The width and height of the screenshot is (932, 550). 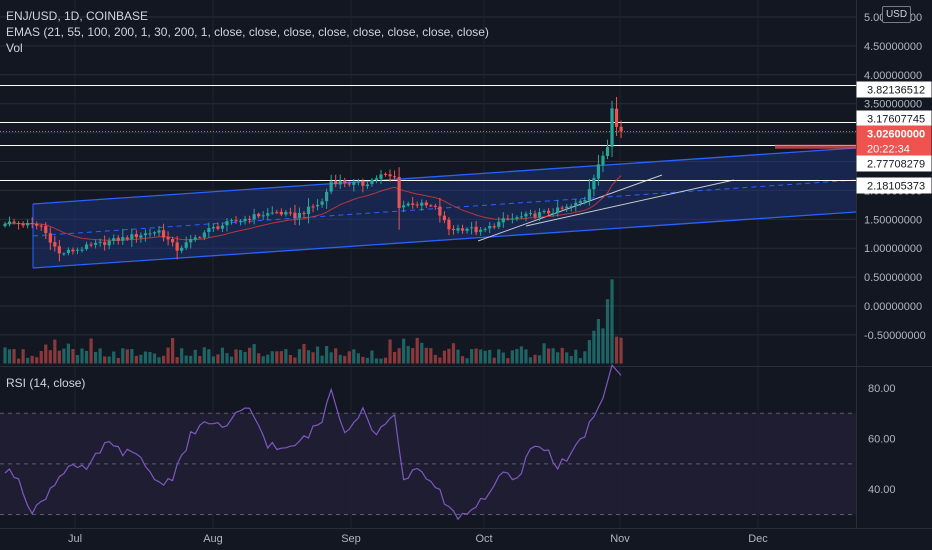 I want to click on rsi-tick-label: 60.00, so click(x=882, y=440).